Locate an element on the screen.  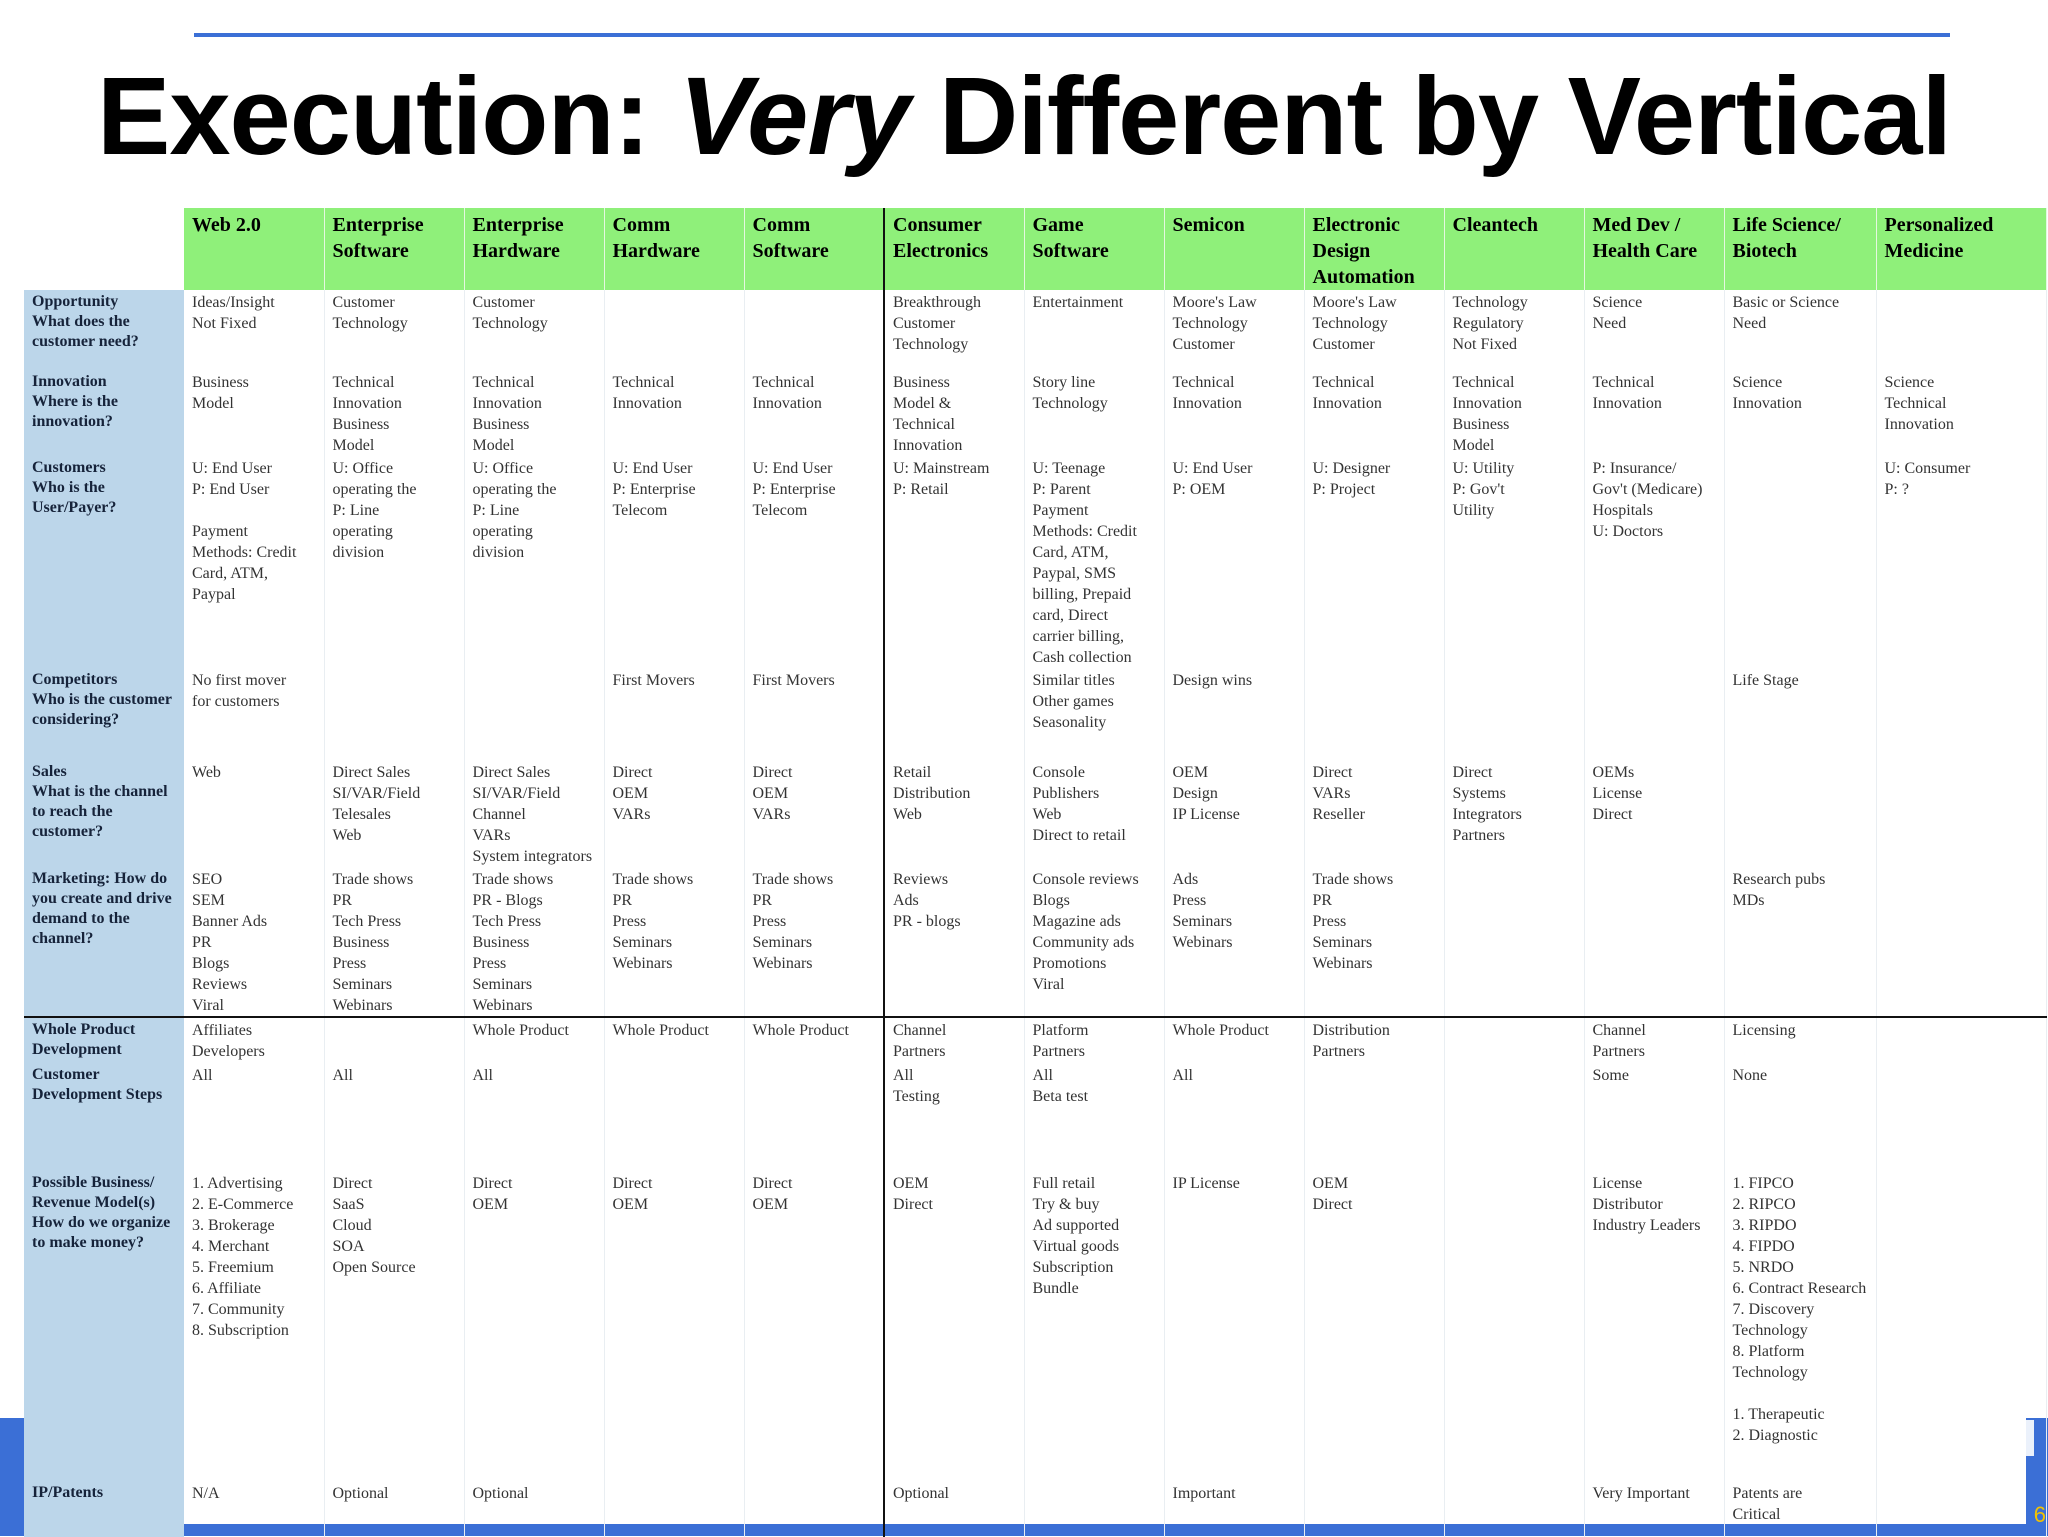
column-header-semicon: Semicon is located at coordinates (1234, 249).